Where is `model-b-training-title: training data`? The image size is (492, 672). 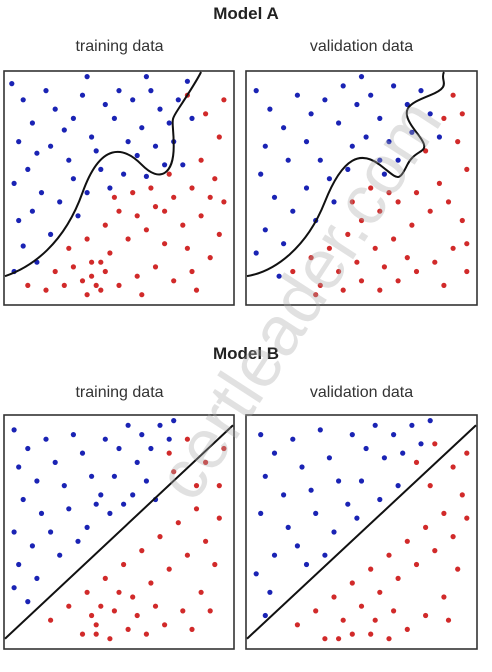
model-b-training-title: training data is located at coordinates (119, 392).